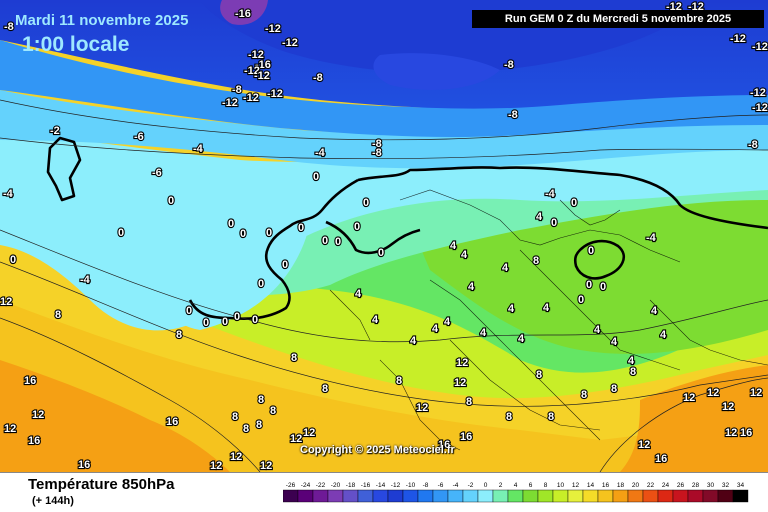 The height and width of the screenshot is (512, 768). Describe the element at coordinates (377, 450) in the screenshot. I see `copyright-notice: Copyright © 2025 Meteociel.fr` at that location.